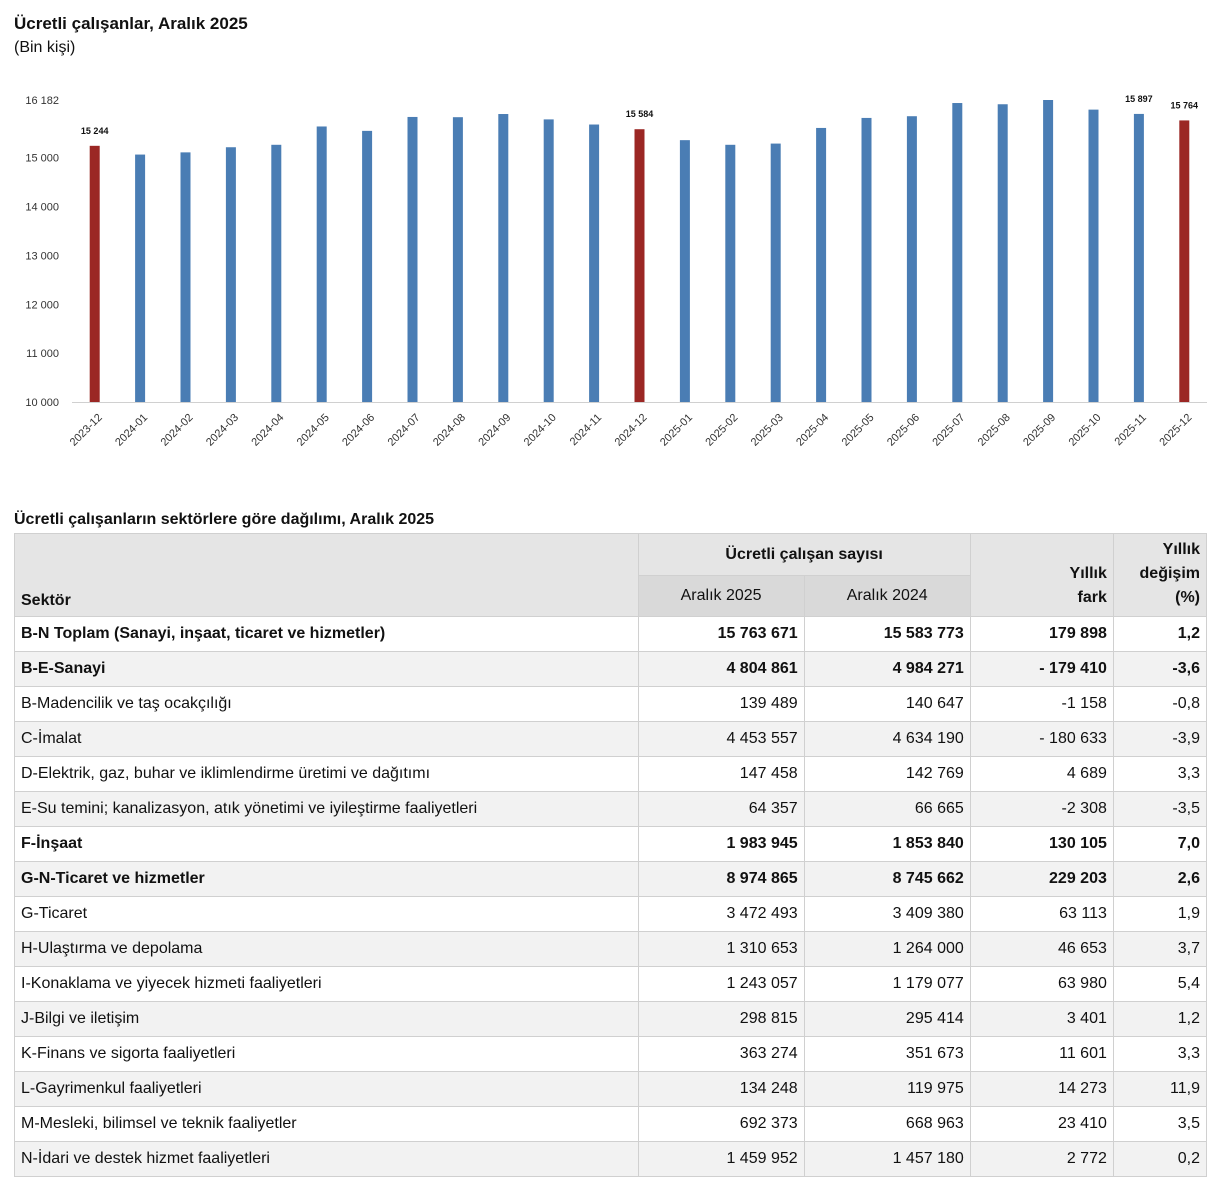 The image size is (1220, 1192). Describe the element at coordinates (887, 984) in the screenshot. I see `cell-aralik-2024: 1 179 077` at that location.